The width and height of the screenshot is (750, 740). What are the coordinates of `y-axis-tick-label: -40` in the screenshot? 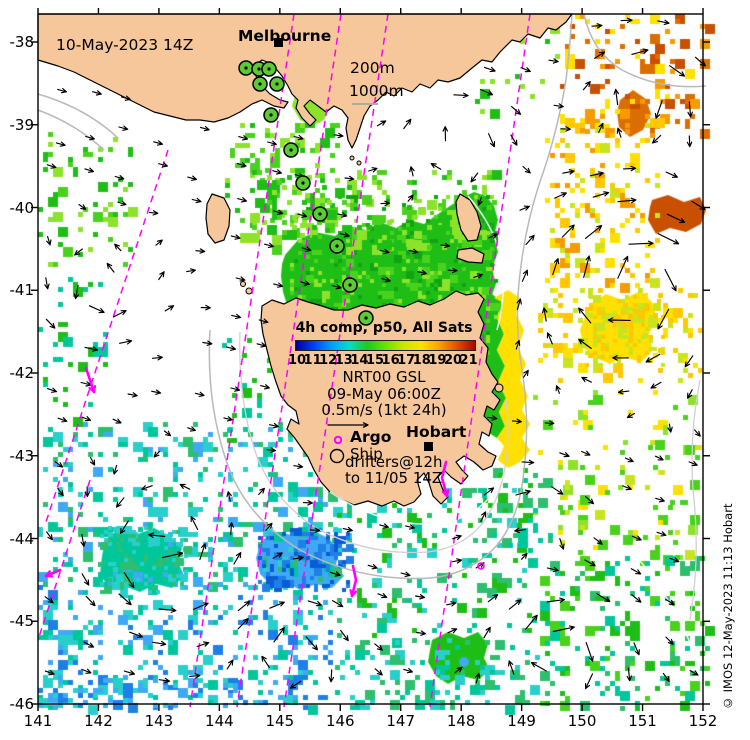 It's located at (22, 207).